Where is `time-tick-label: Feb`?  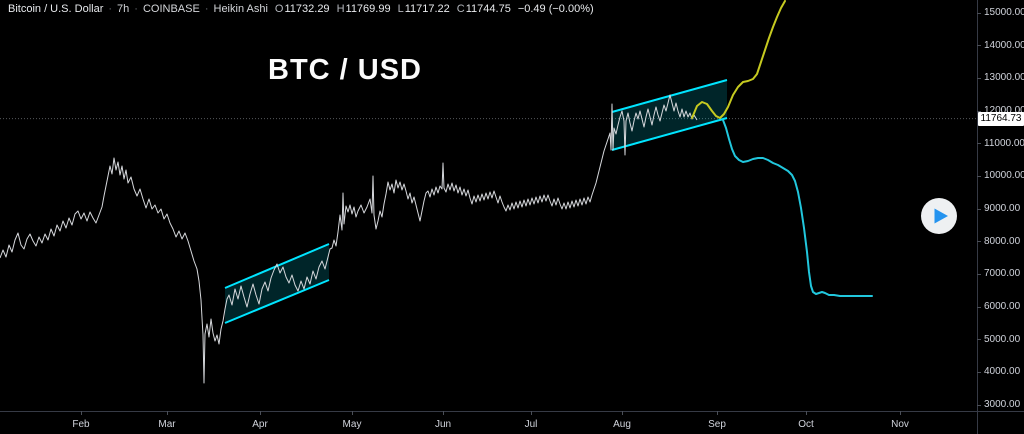
time-tick-label: Feb is located at coordinates (81, 424).